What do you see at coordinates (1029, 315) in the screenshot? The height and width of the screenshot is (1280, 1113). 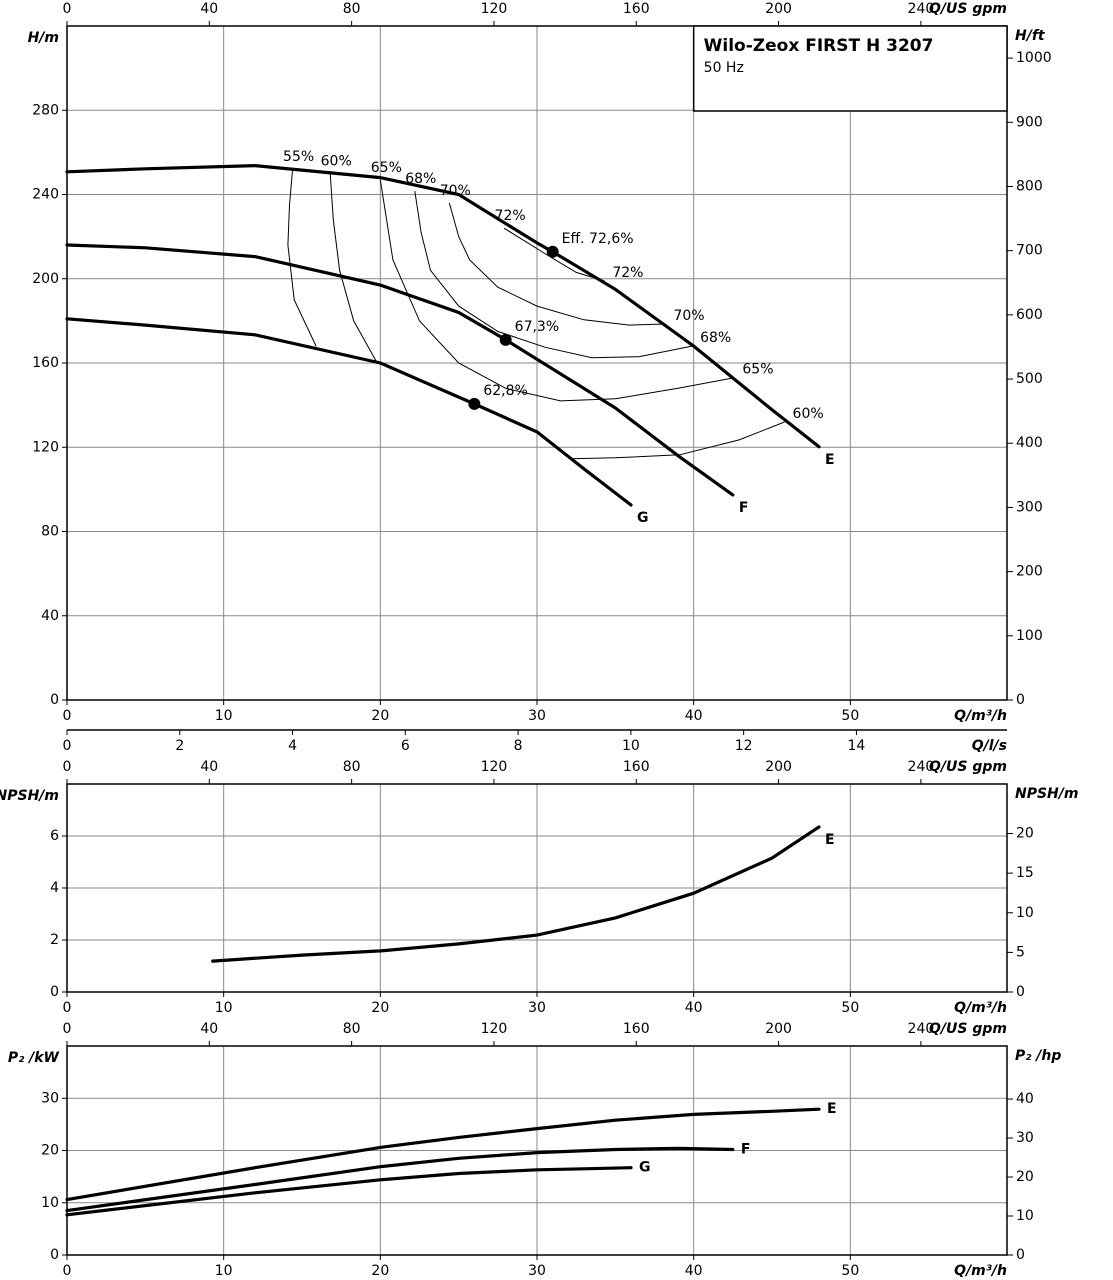 I see `y2-tick-label: 600` at bounding box center [1029, 315].